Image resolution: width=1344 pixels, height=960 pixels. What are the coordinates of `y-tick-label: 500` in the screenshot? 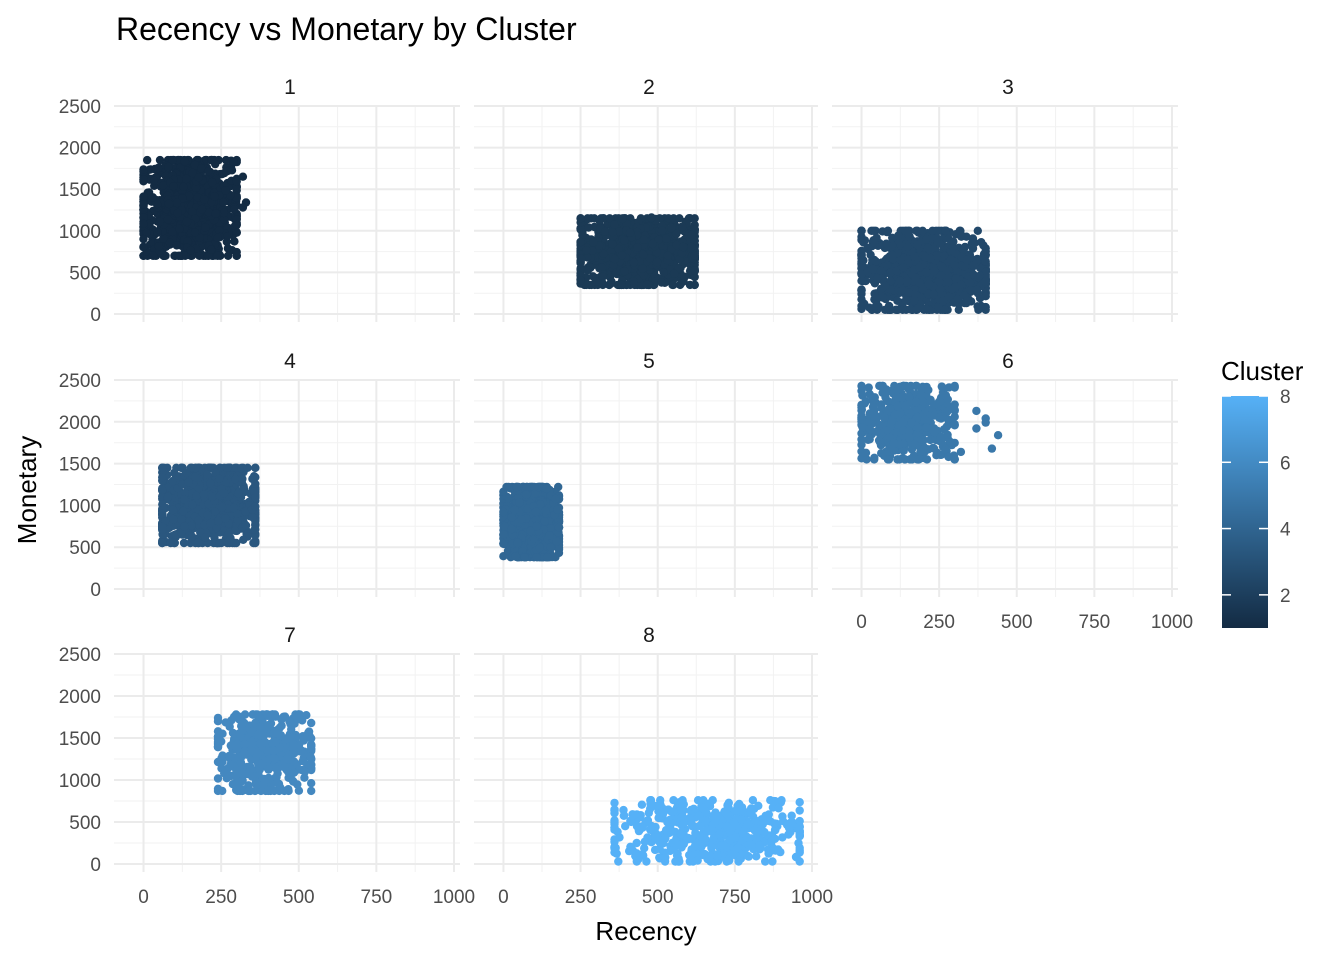 It's located at (85, 823).